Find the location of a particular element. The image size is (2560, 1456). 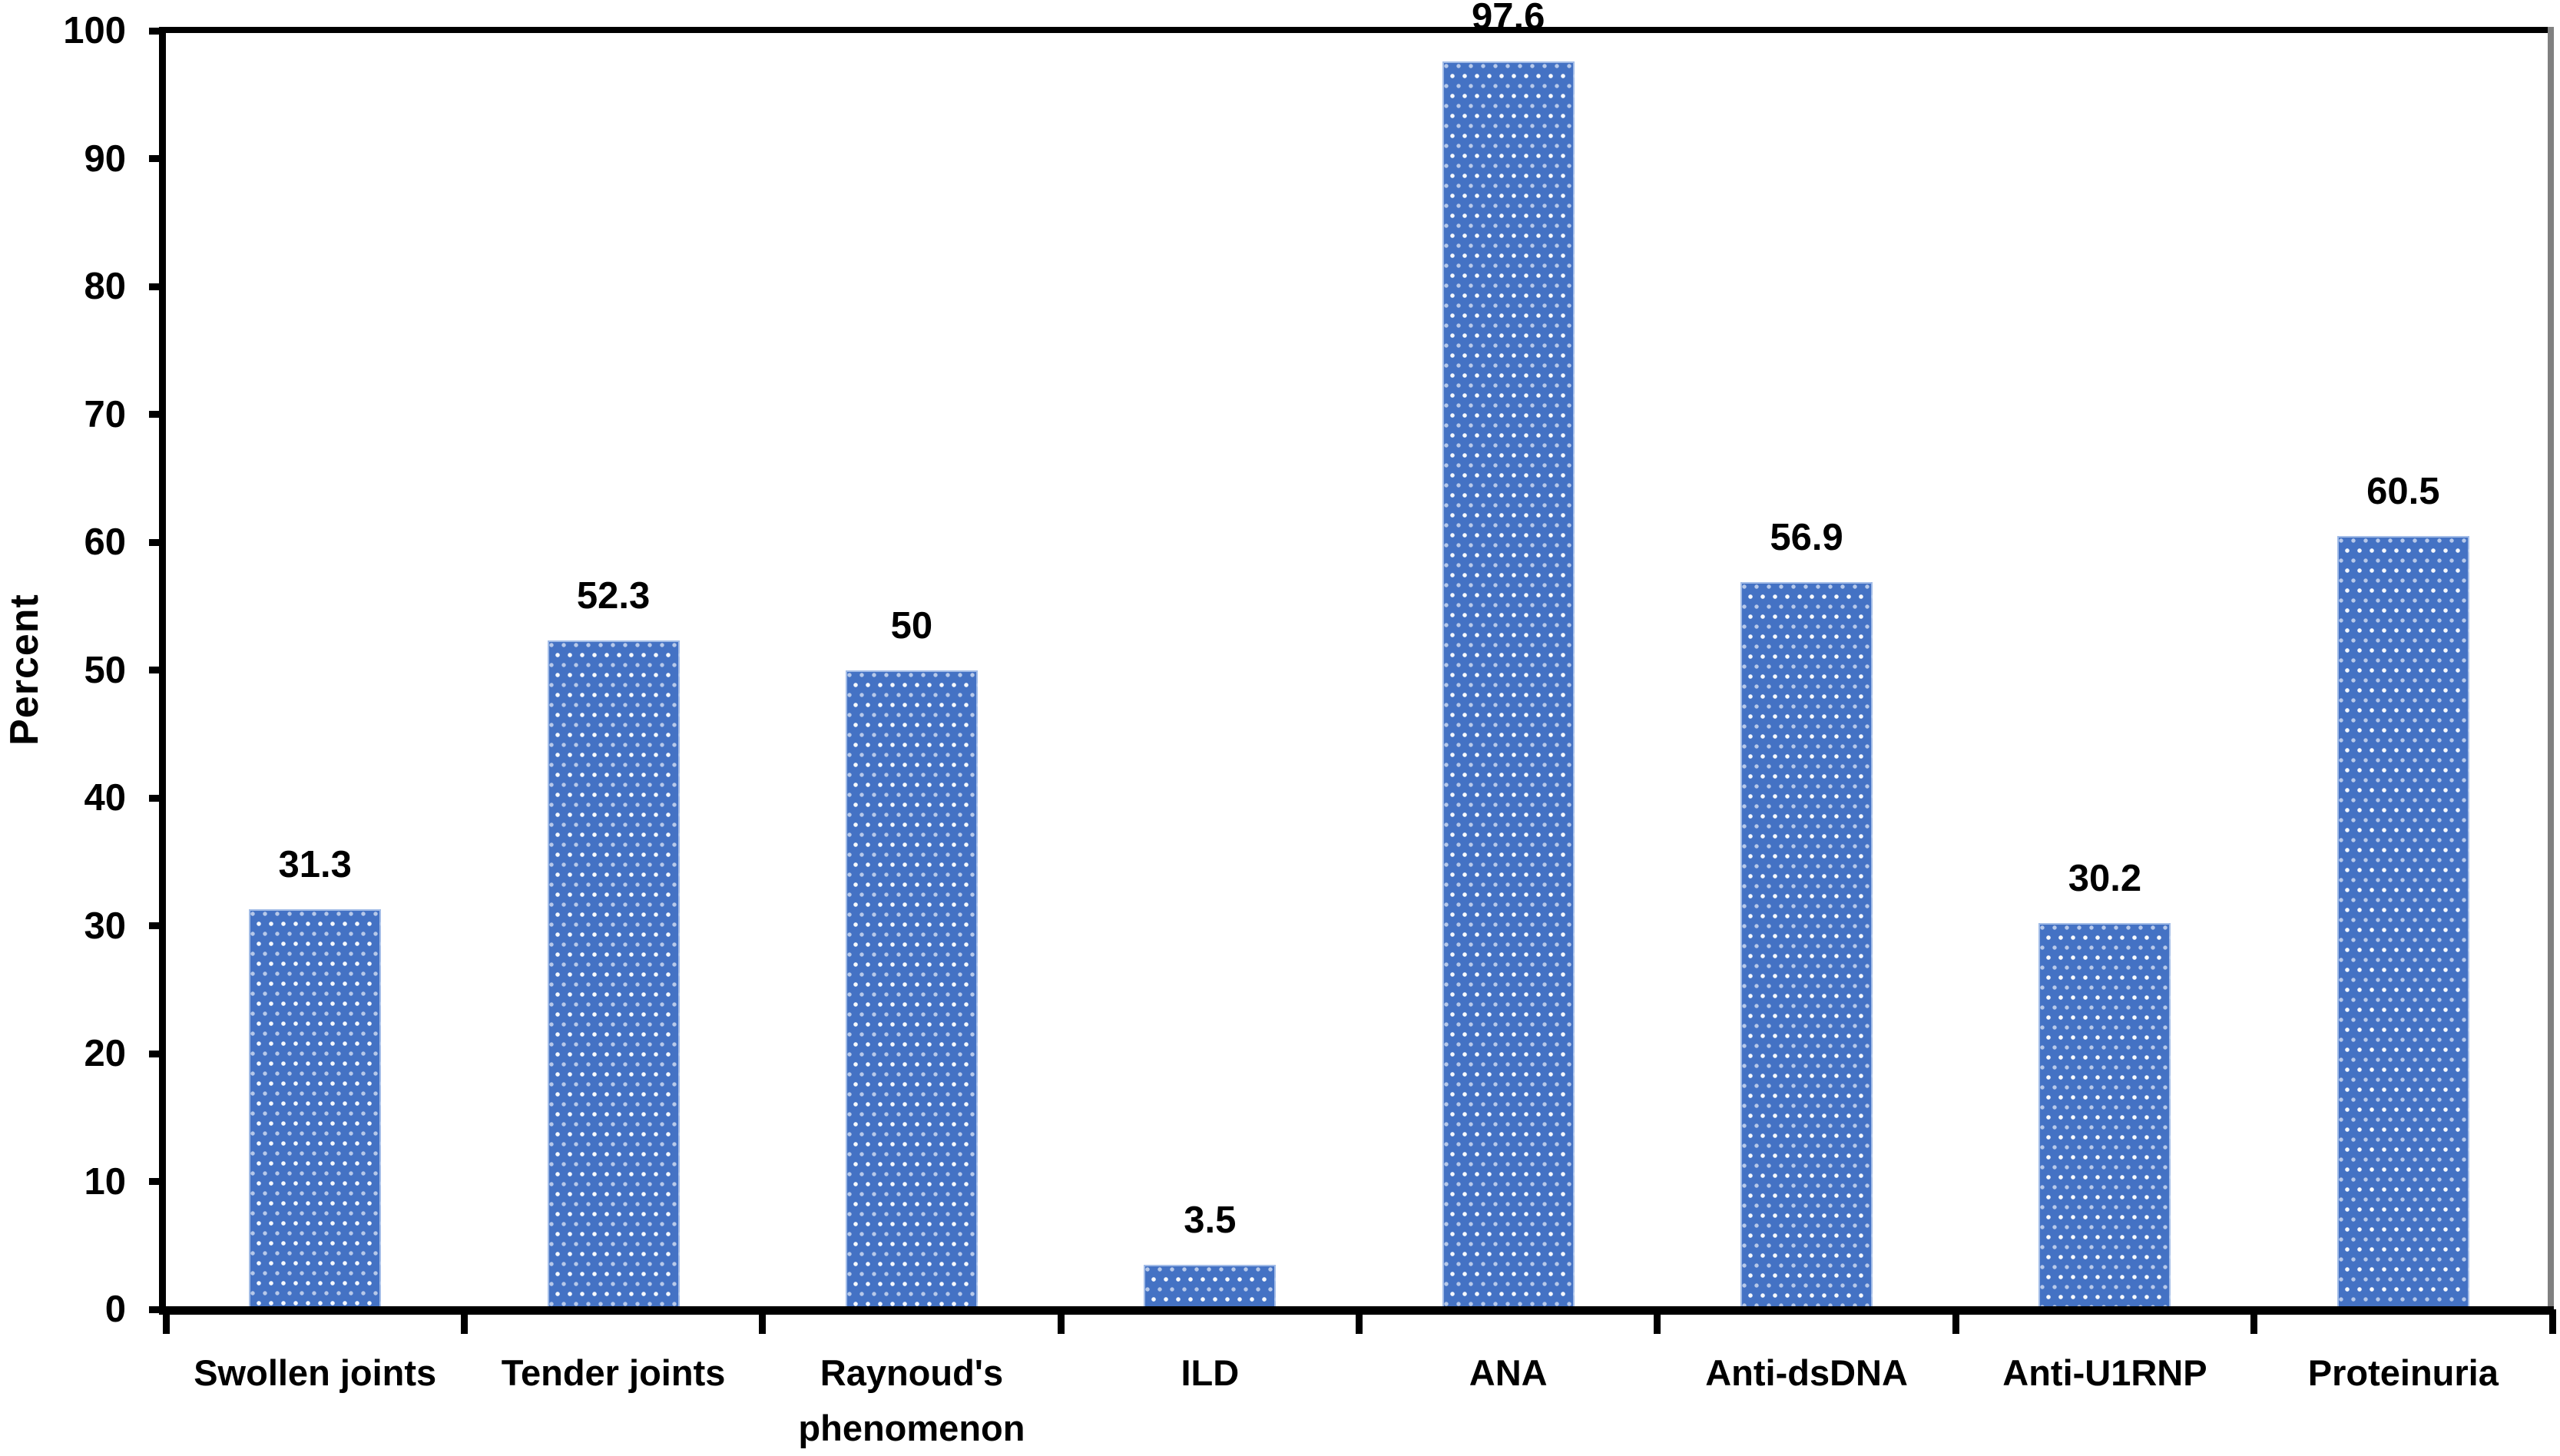

category-label: Anti-dsDNA is located at coordinates (1806, 1372).